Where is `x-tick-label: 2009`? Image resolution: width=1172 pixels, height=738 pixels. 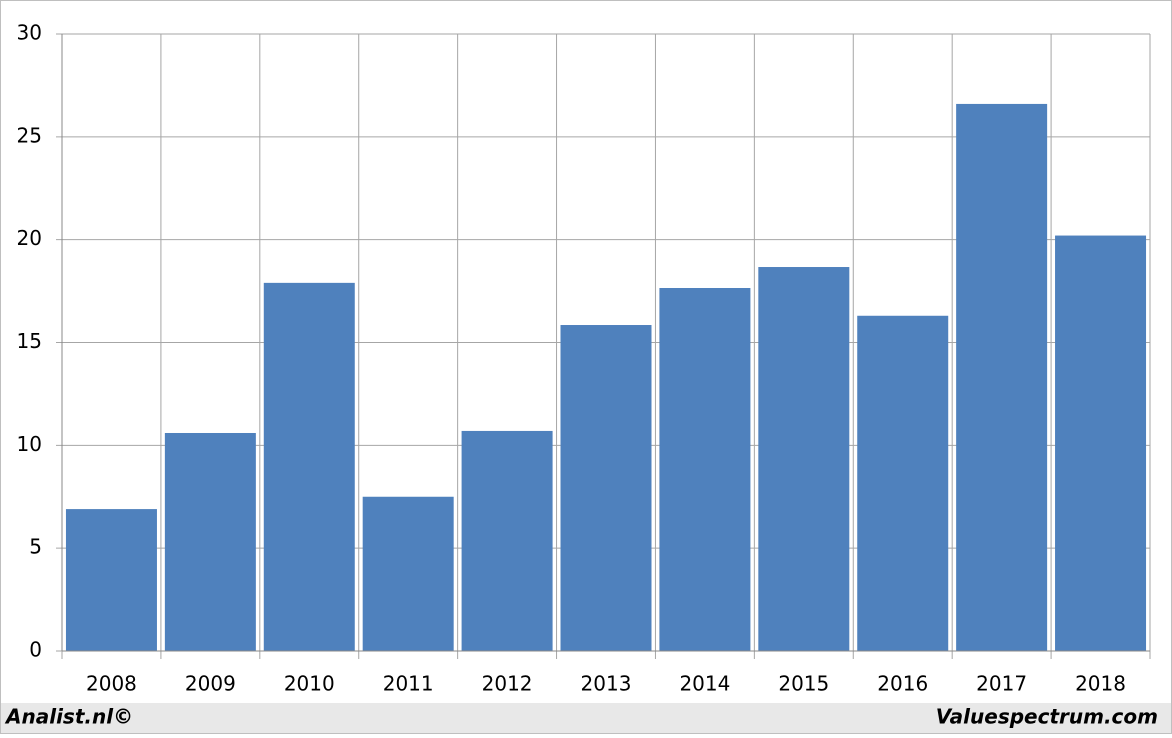 x-tick-label: 2009 is located at coordinates (210, 684).